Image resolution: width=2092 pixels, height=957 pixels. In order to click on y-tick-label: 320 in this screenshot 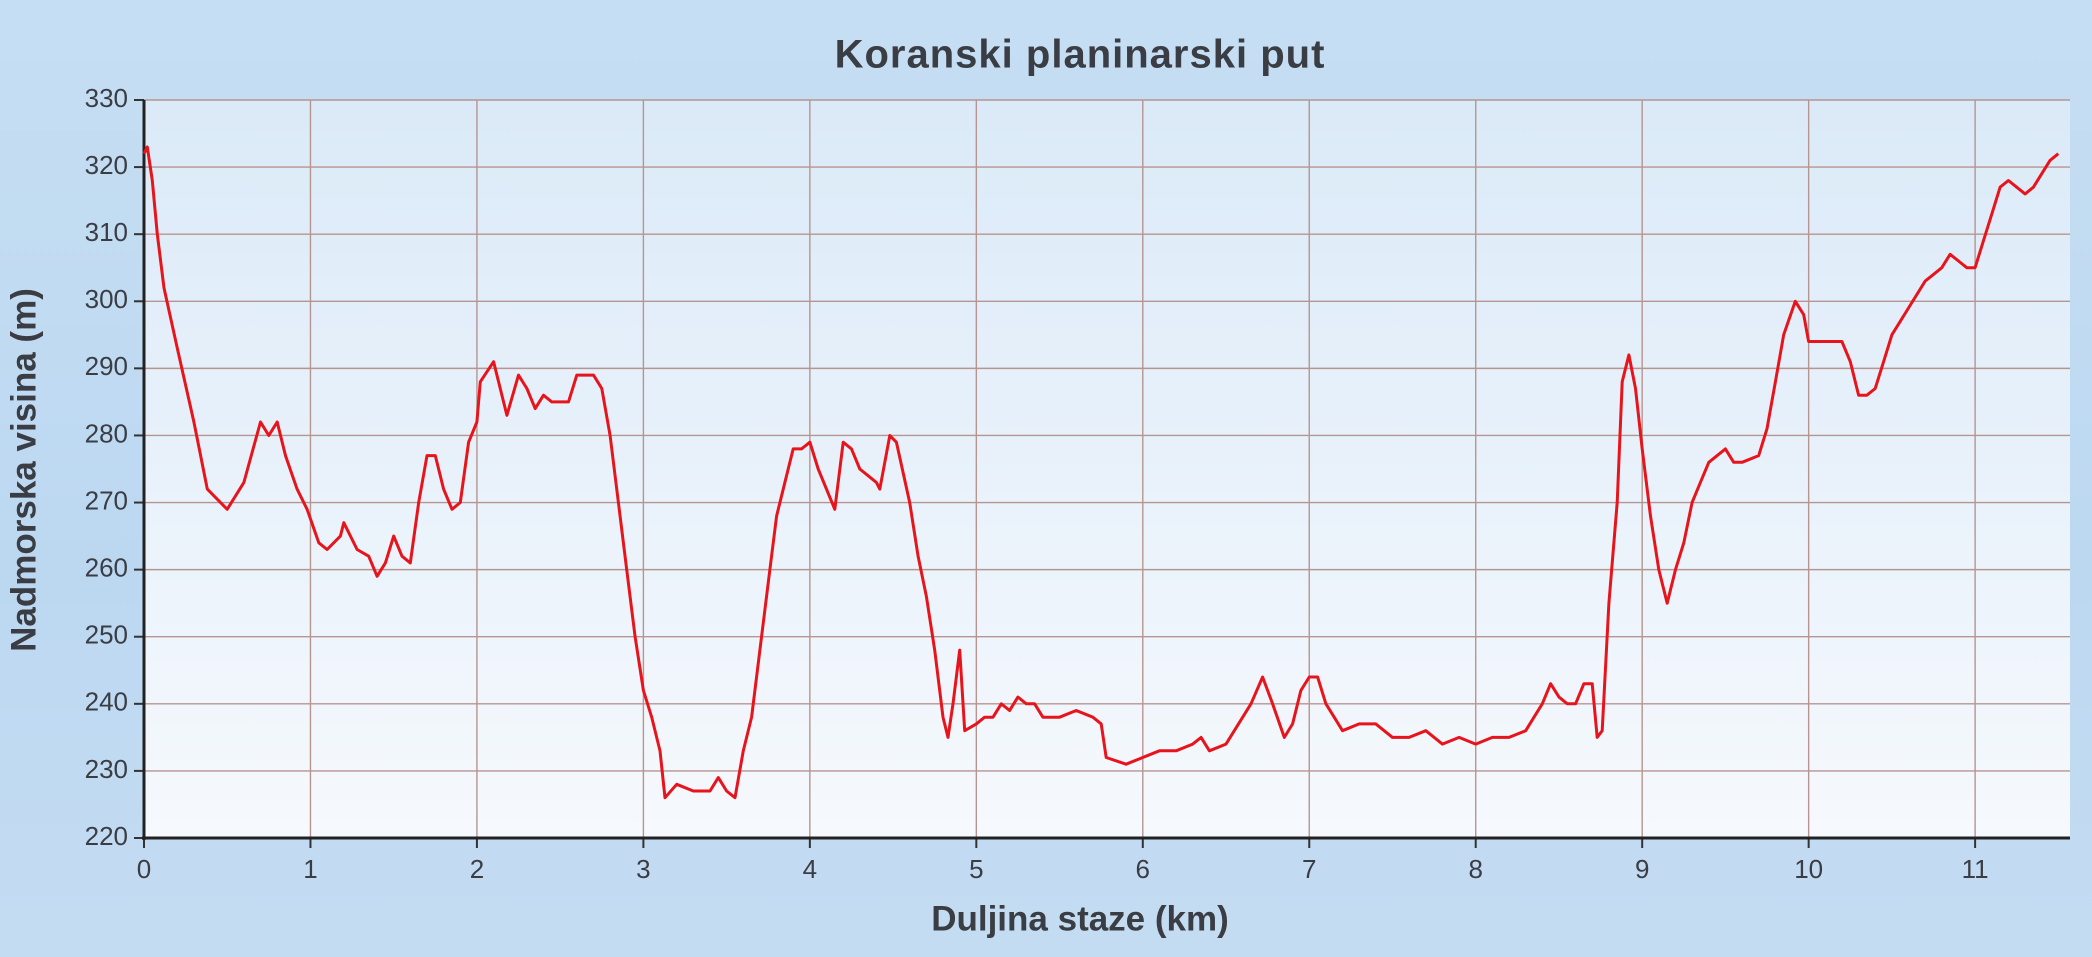, I will do `click(106, 165)`.